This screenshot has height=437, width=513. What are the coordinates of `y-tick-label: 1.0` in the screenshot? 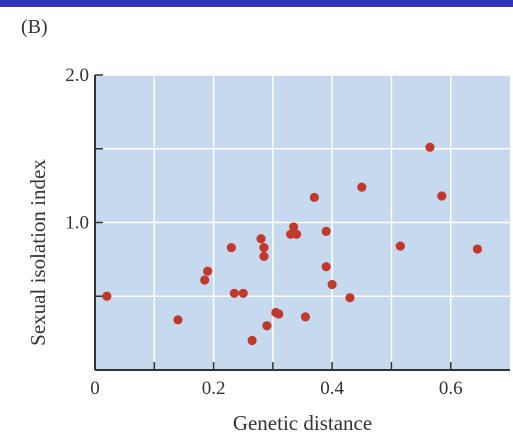 It's located at (77, 223).